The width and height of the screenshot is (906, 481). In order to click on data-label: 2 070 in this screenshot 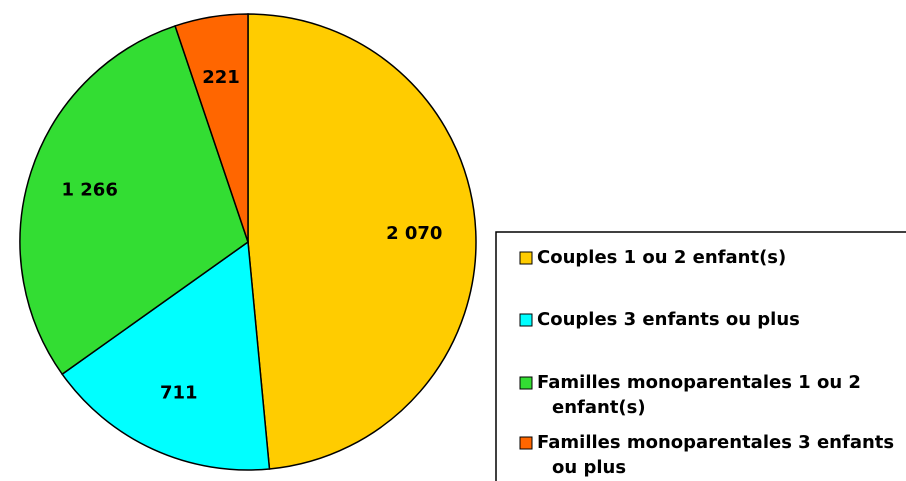, I will do `click(414, 233)`.